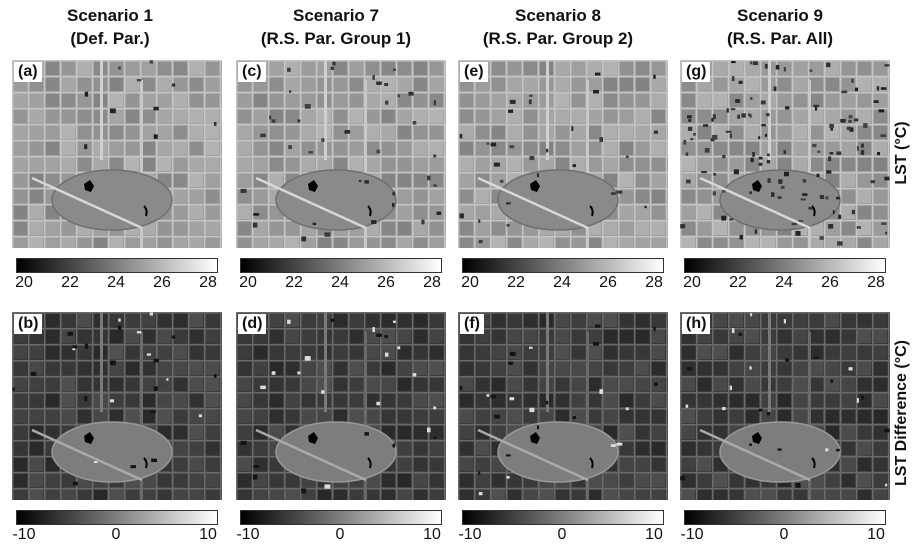 The width and height of the screenshot is (912, 549). Describe the element at coordinates (901, 413) in the screenshot. I see `row-label-lst-difference: LST Difference (°C)` at that location.